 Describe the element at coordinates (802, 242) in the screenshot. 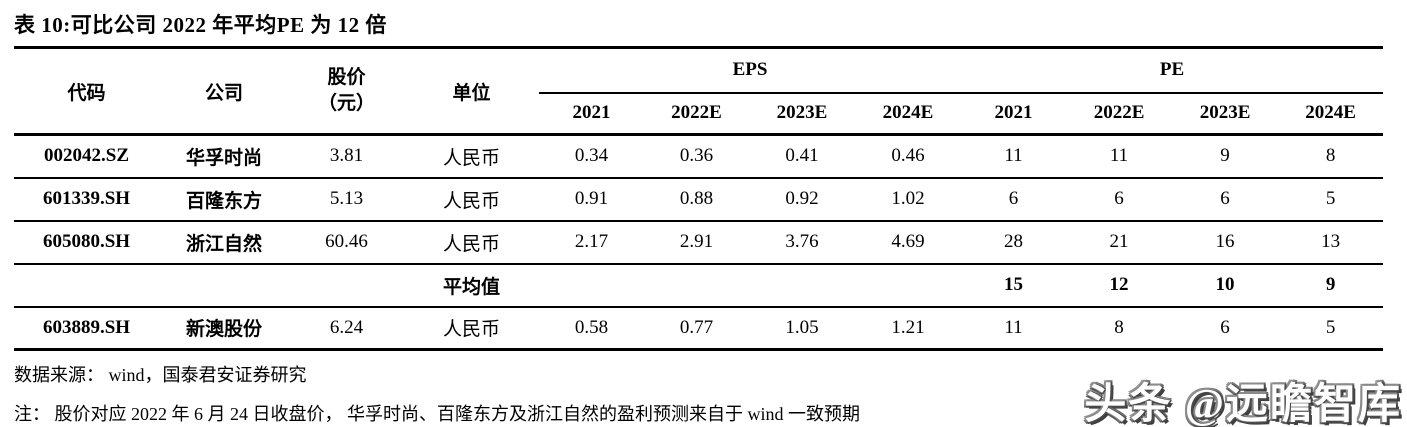

I see `eps-2023e: 3.76` at that location.